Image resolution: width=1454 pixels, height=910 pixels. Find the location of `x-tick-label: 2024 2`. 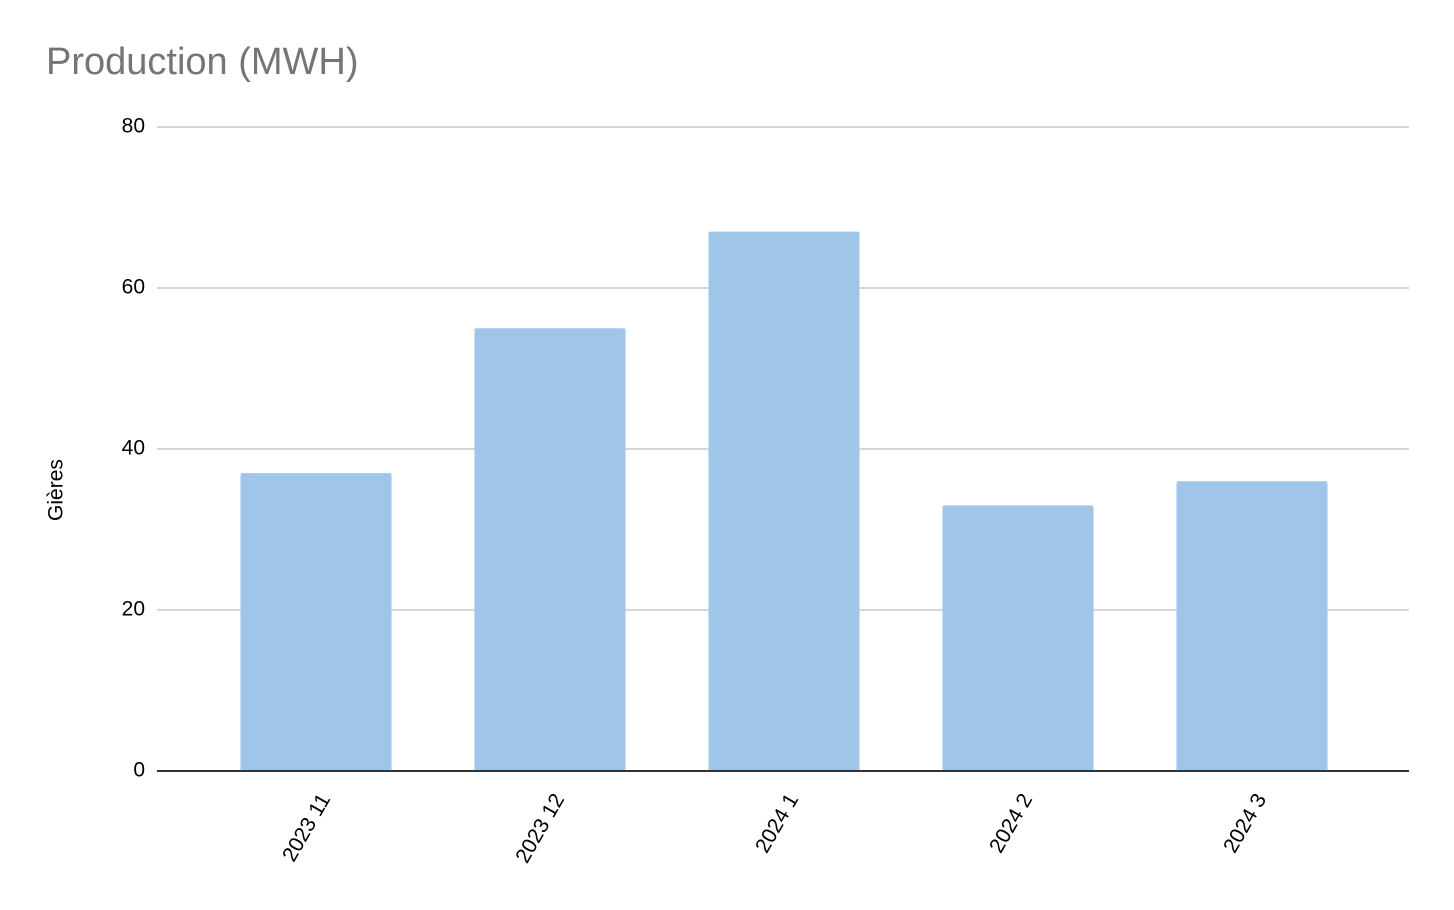

x-tick-label: 2024 2 is located at coordinates (1011, 823).